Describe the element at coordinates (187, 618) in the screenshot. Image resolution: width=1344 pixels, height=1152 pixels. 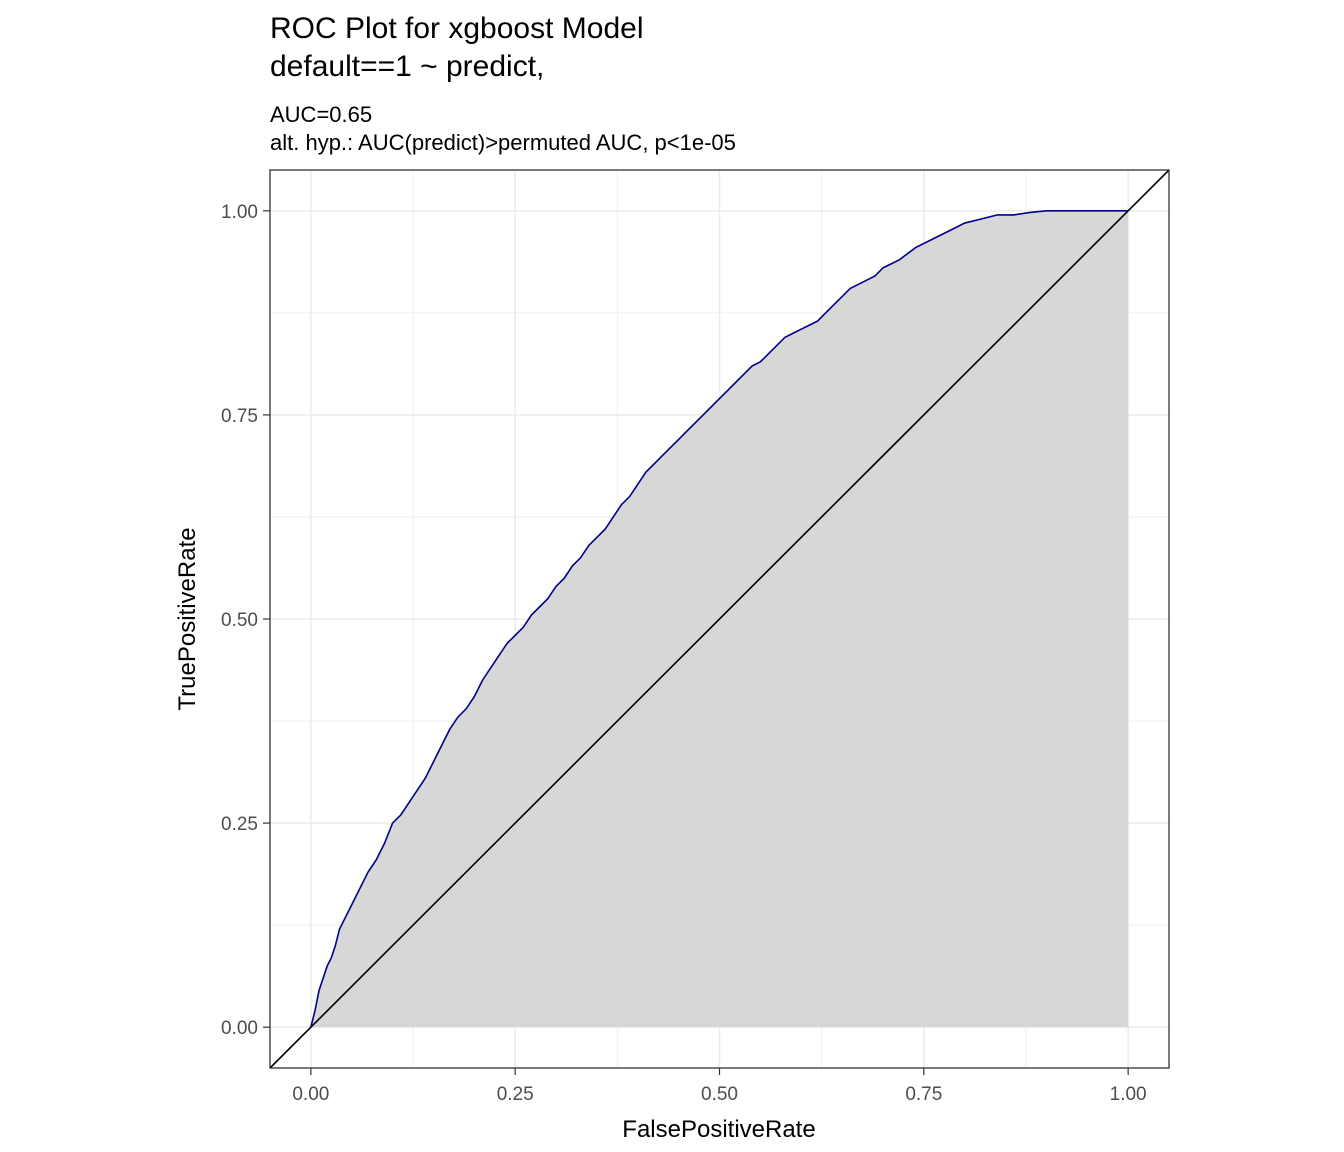
I see `y-axis-label: TruePositiveRate` at that location.